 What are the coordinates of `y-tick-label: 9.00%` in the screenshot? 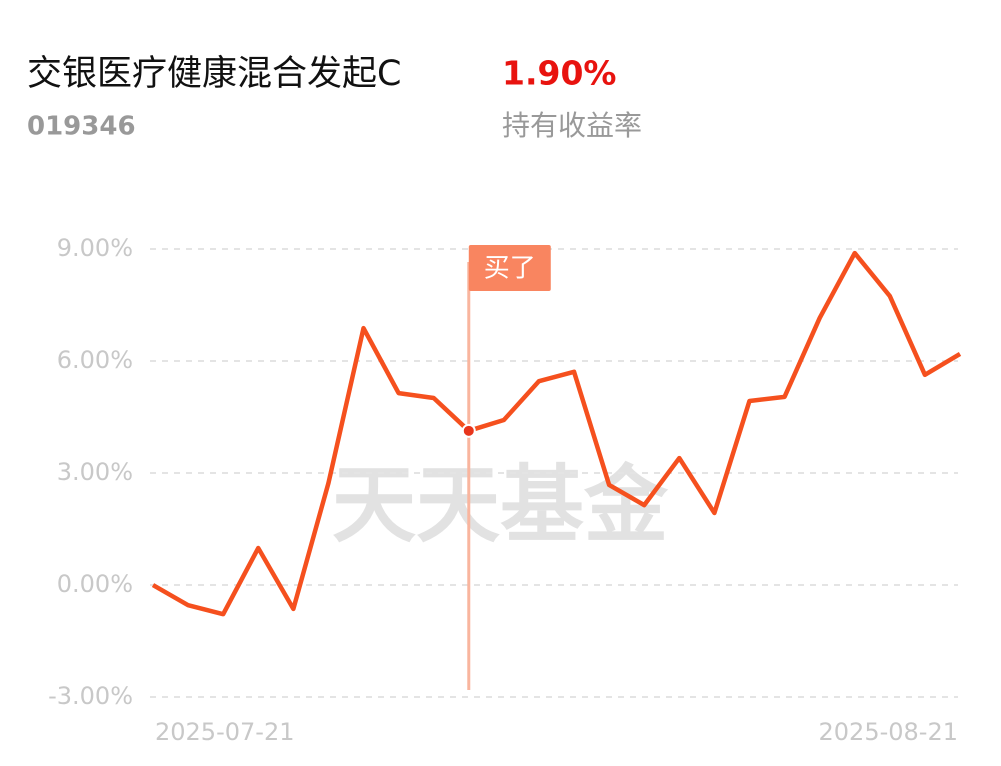 It's located at (95, 248).